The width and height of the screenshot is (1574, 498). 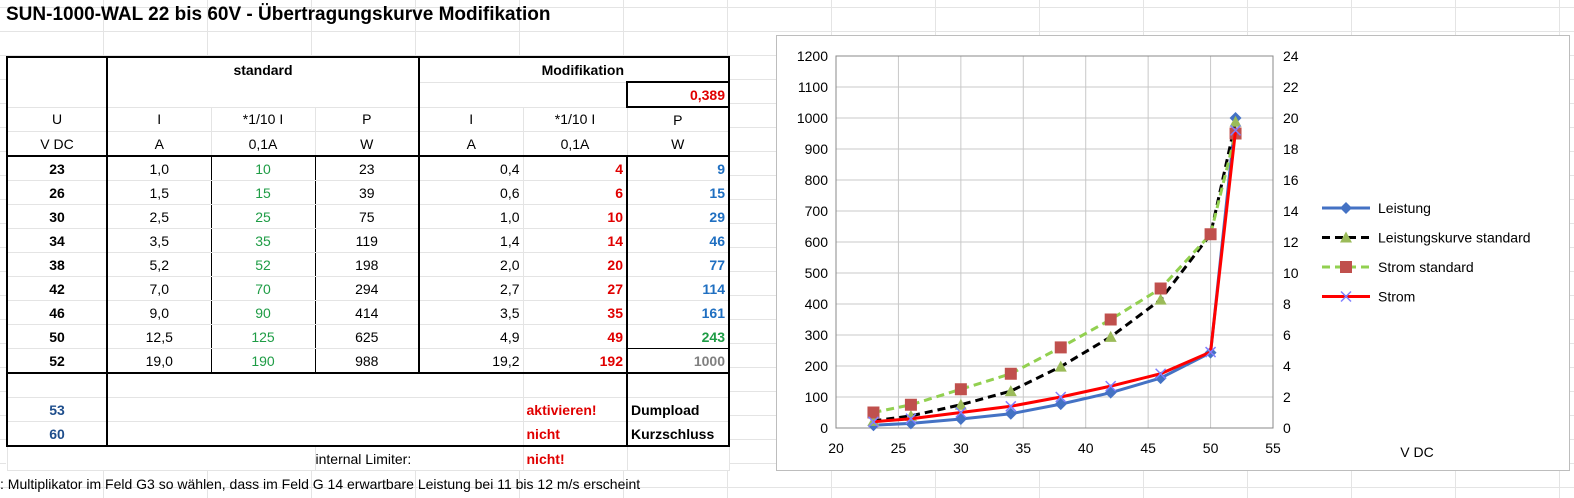 I want to click on data-cell: 26, so click(x=57, y=192).